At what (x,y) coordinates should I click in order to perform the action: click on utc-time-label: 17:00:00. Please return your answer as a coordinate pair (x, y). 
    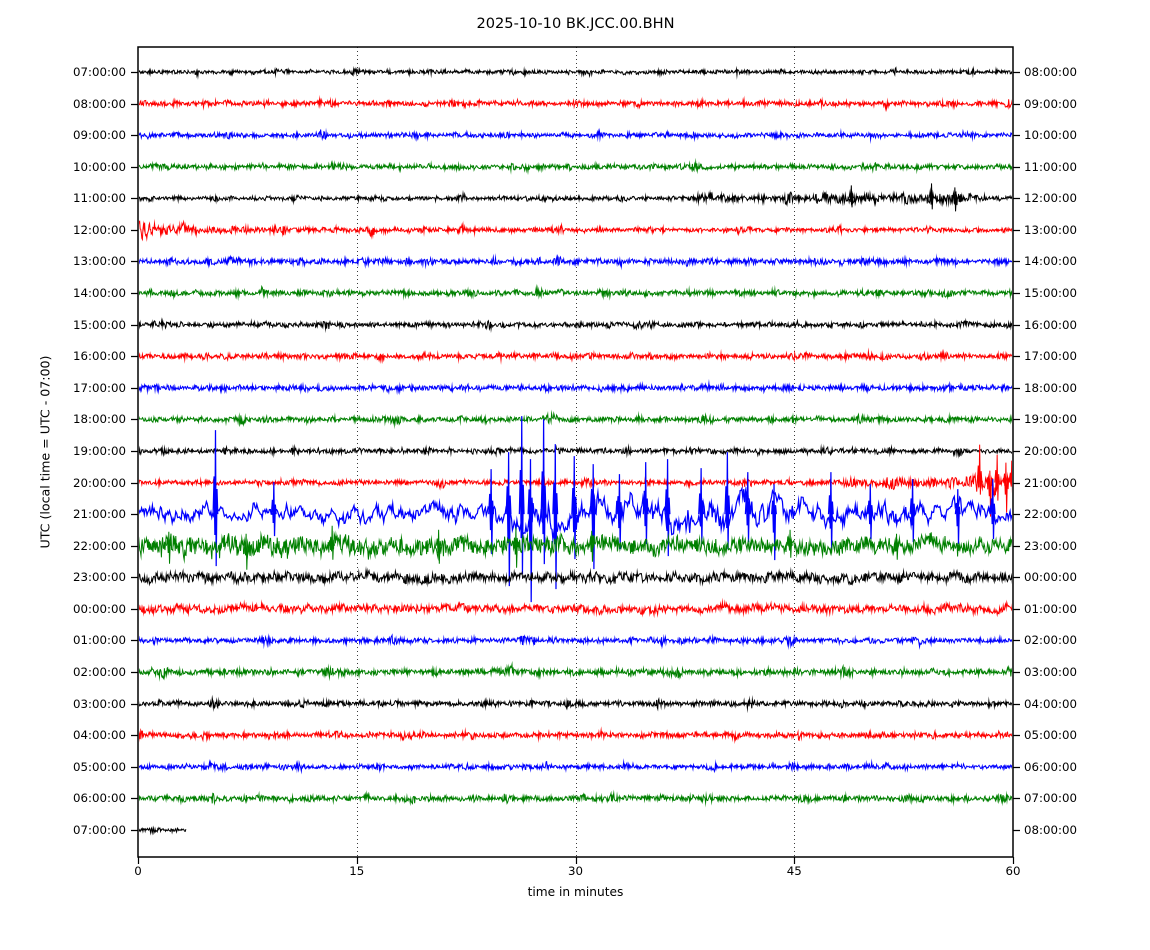
    Looking at the image, I should click on (99, 387).